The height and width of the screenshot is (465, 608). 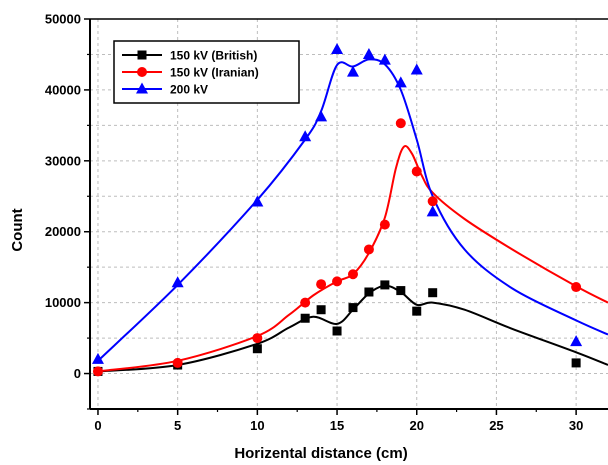 What do you see at coordinates (214, 73) in the screenshot?
I see `legend-label: 150 kV (Iranian)` at bounding box center [214, 73].